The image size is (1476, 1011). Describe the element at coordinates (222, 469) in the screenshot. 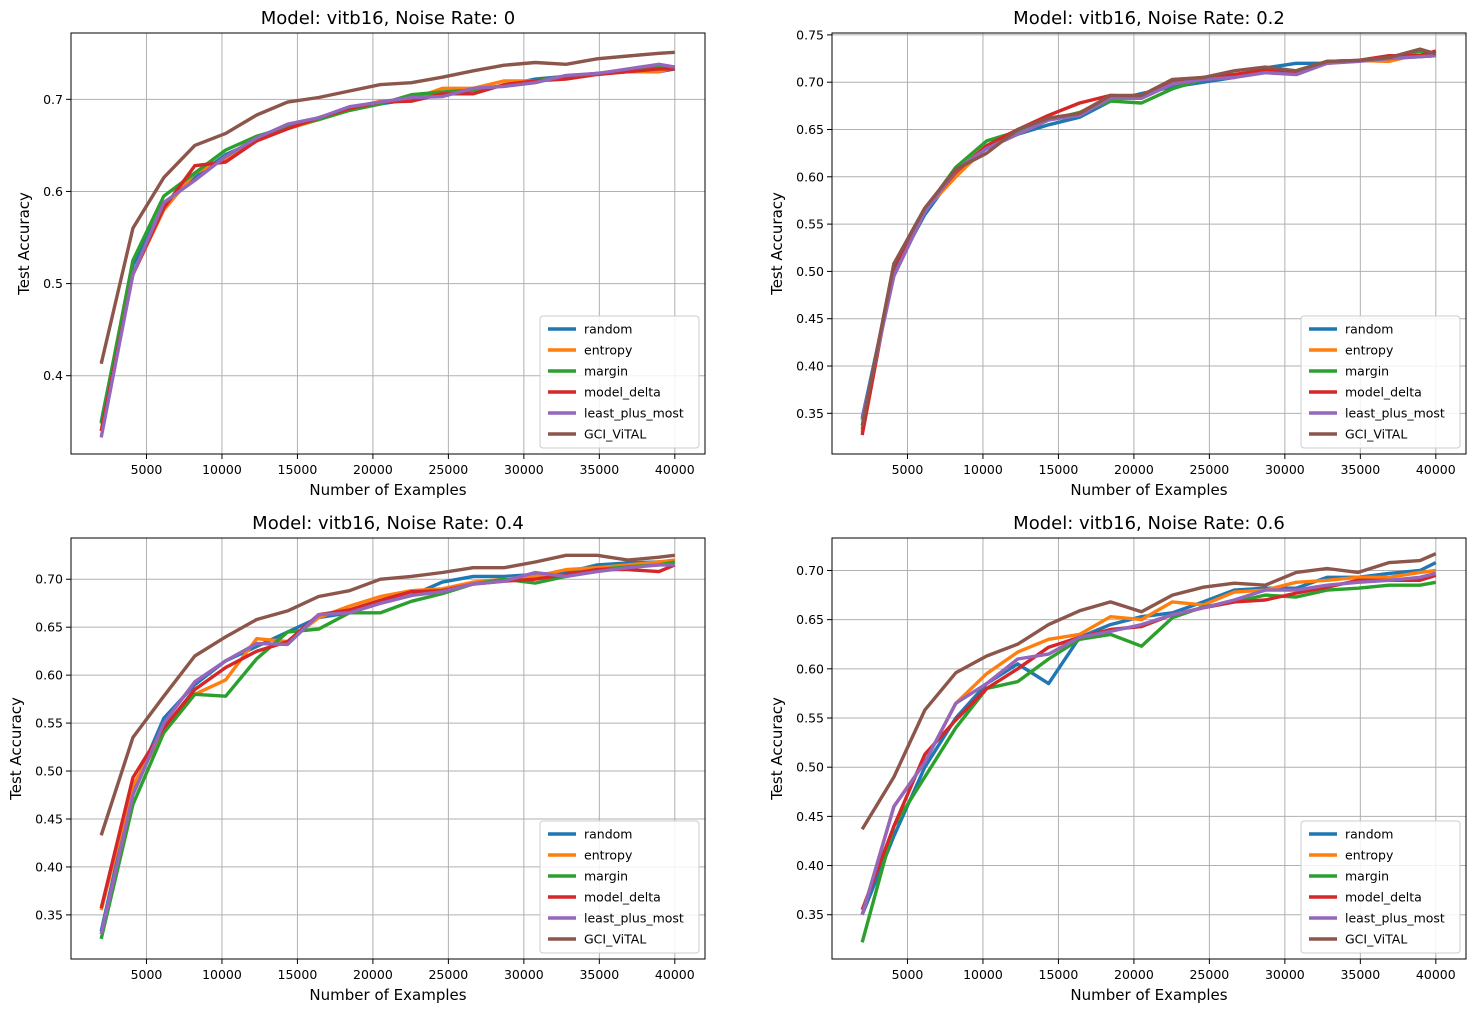

I see `x-tick-label: 10000` at that location.